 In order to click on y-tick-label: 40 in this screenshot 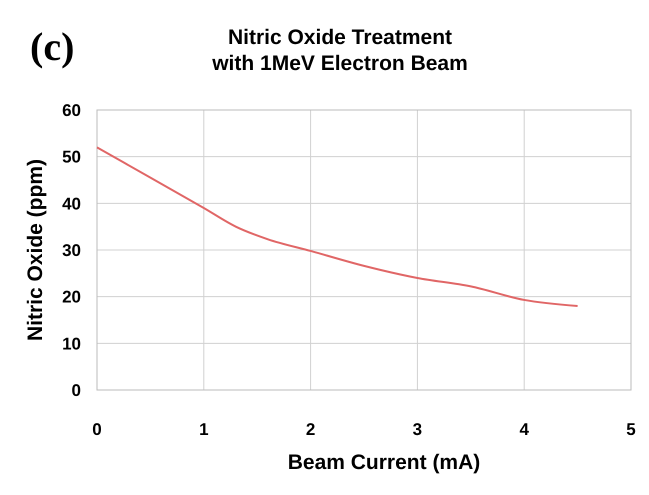, I will do `click(71, 204)`.